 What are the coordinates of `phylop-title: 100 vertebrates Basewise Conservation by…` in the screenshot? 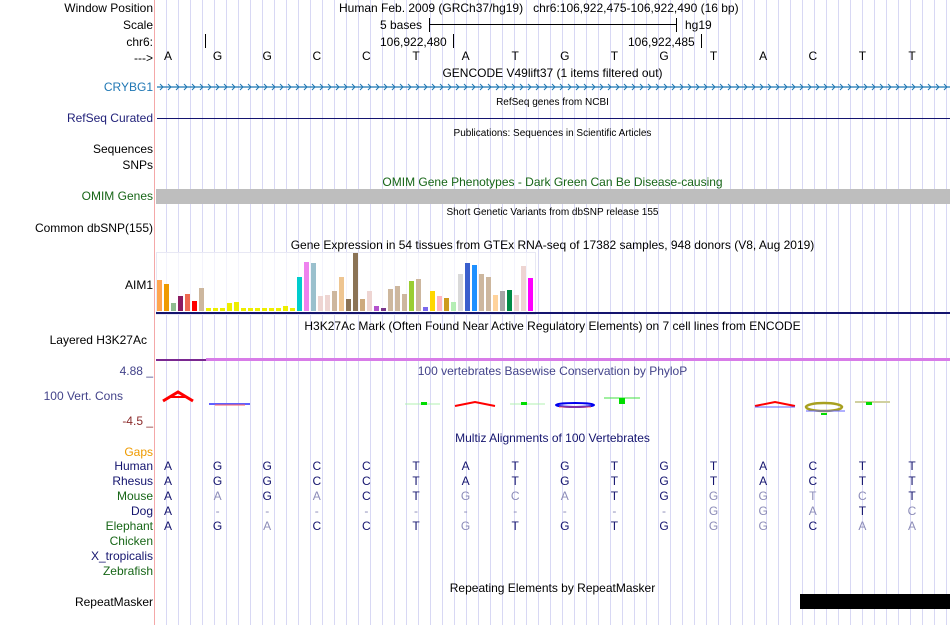 It's located at (552, 371).